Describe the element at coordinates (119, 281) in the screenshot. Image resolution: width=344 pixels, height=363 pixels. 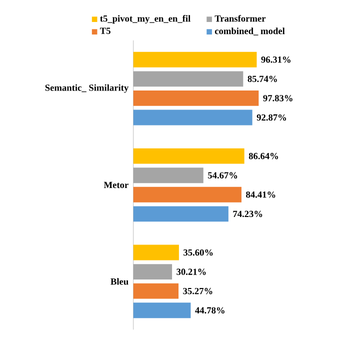
I see `y-tick-label: Bleu` at that location.